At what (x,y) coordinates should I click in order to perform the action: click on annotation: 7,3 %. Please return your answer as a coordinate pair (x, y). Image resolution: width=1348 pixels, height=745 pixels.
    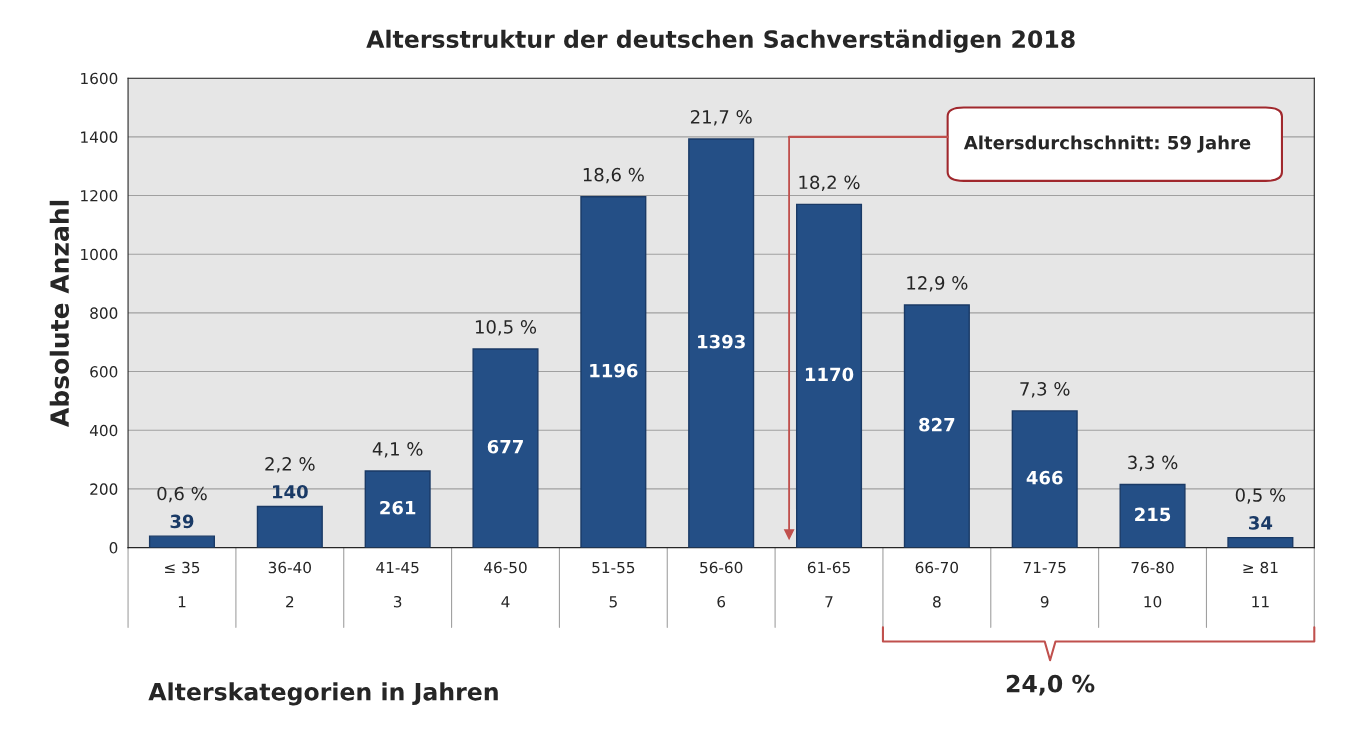
    Looking at the image, I should click on (1045, 389).